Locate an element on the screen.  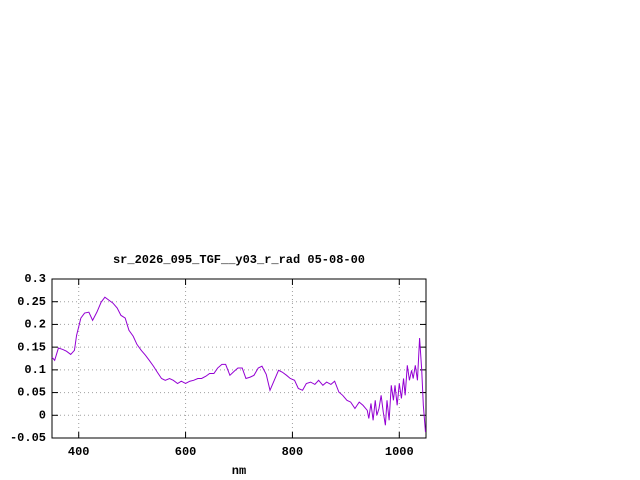
x-axis-label: nm is located at coordinates (239, 471).